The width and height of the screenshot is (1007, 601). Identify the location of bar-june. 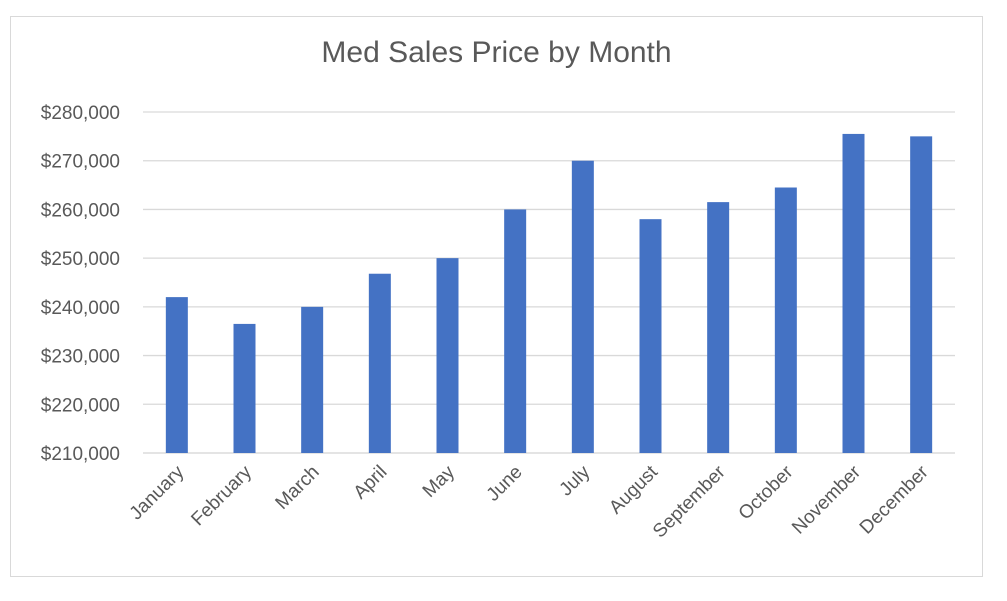
(515, 331).